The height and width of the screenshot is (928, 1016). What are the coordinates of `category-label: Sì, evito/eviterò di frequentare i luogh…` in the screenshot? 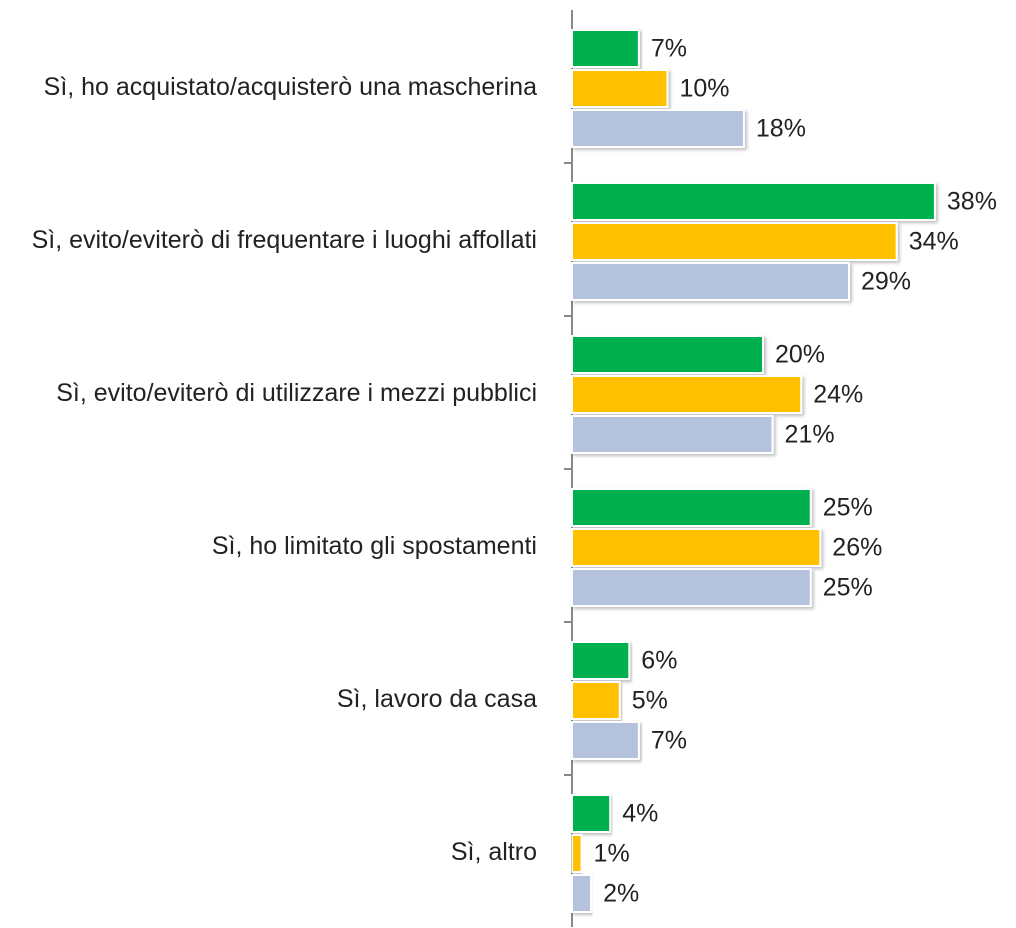 It's located at (284, 239).